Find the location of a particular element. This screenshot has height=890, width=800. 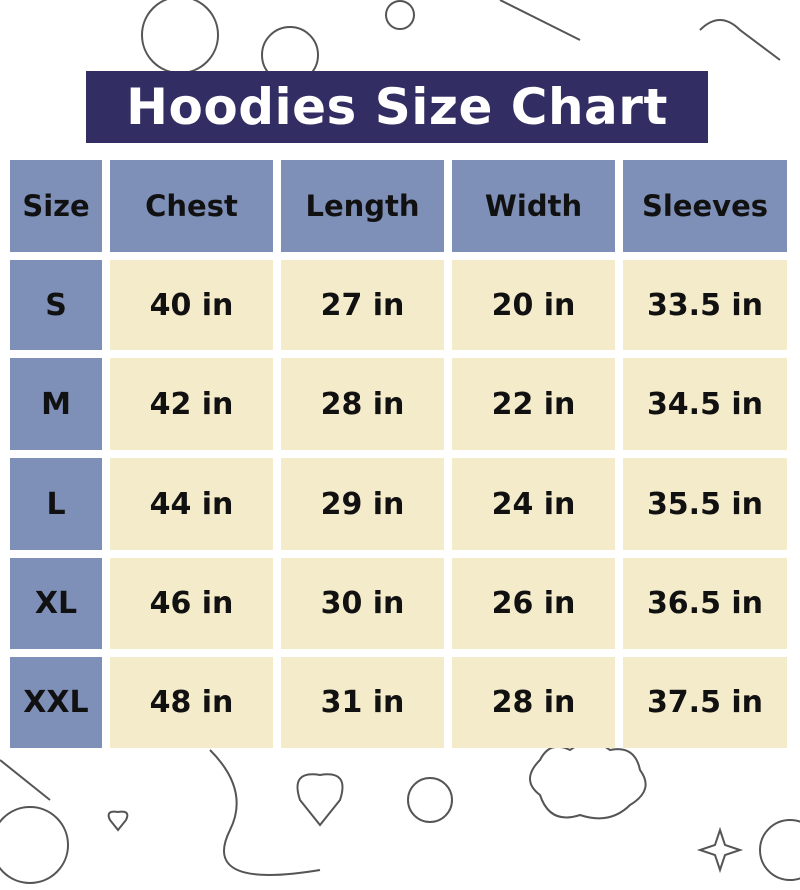

table-cell: 29 in is located at coordinates (362, 504).